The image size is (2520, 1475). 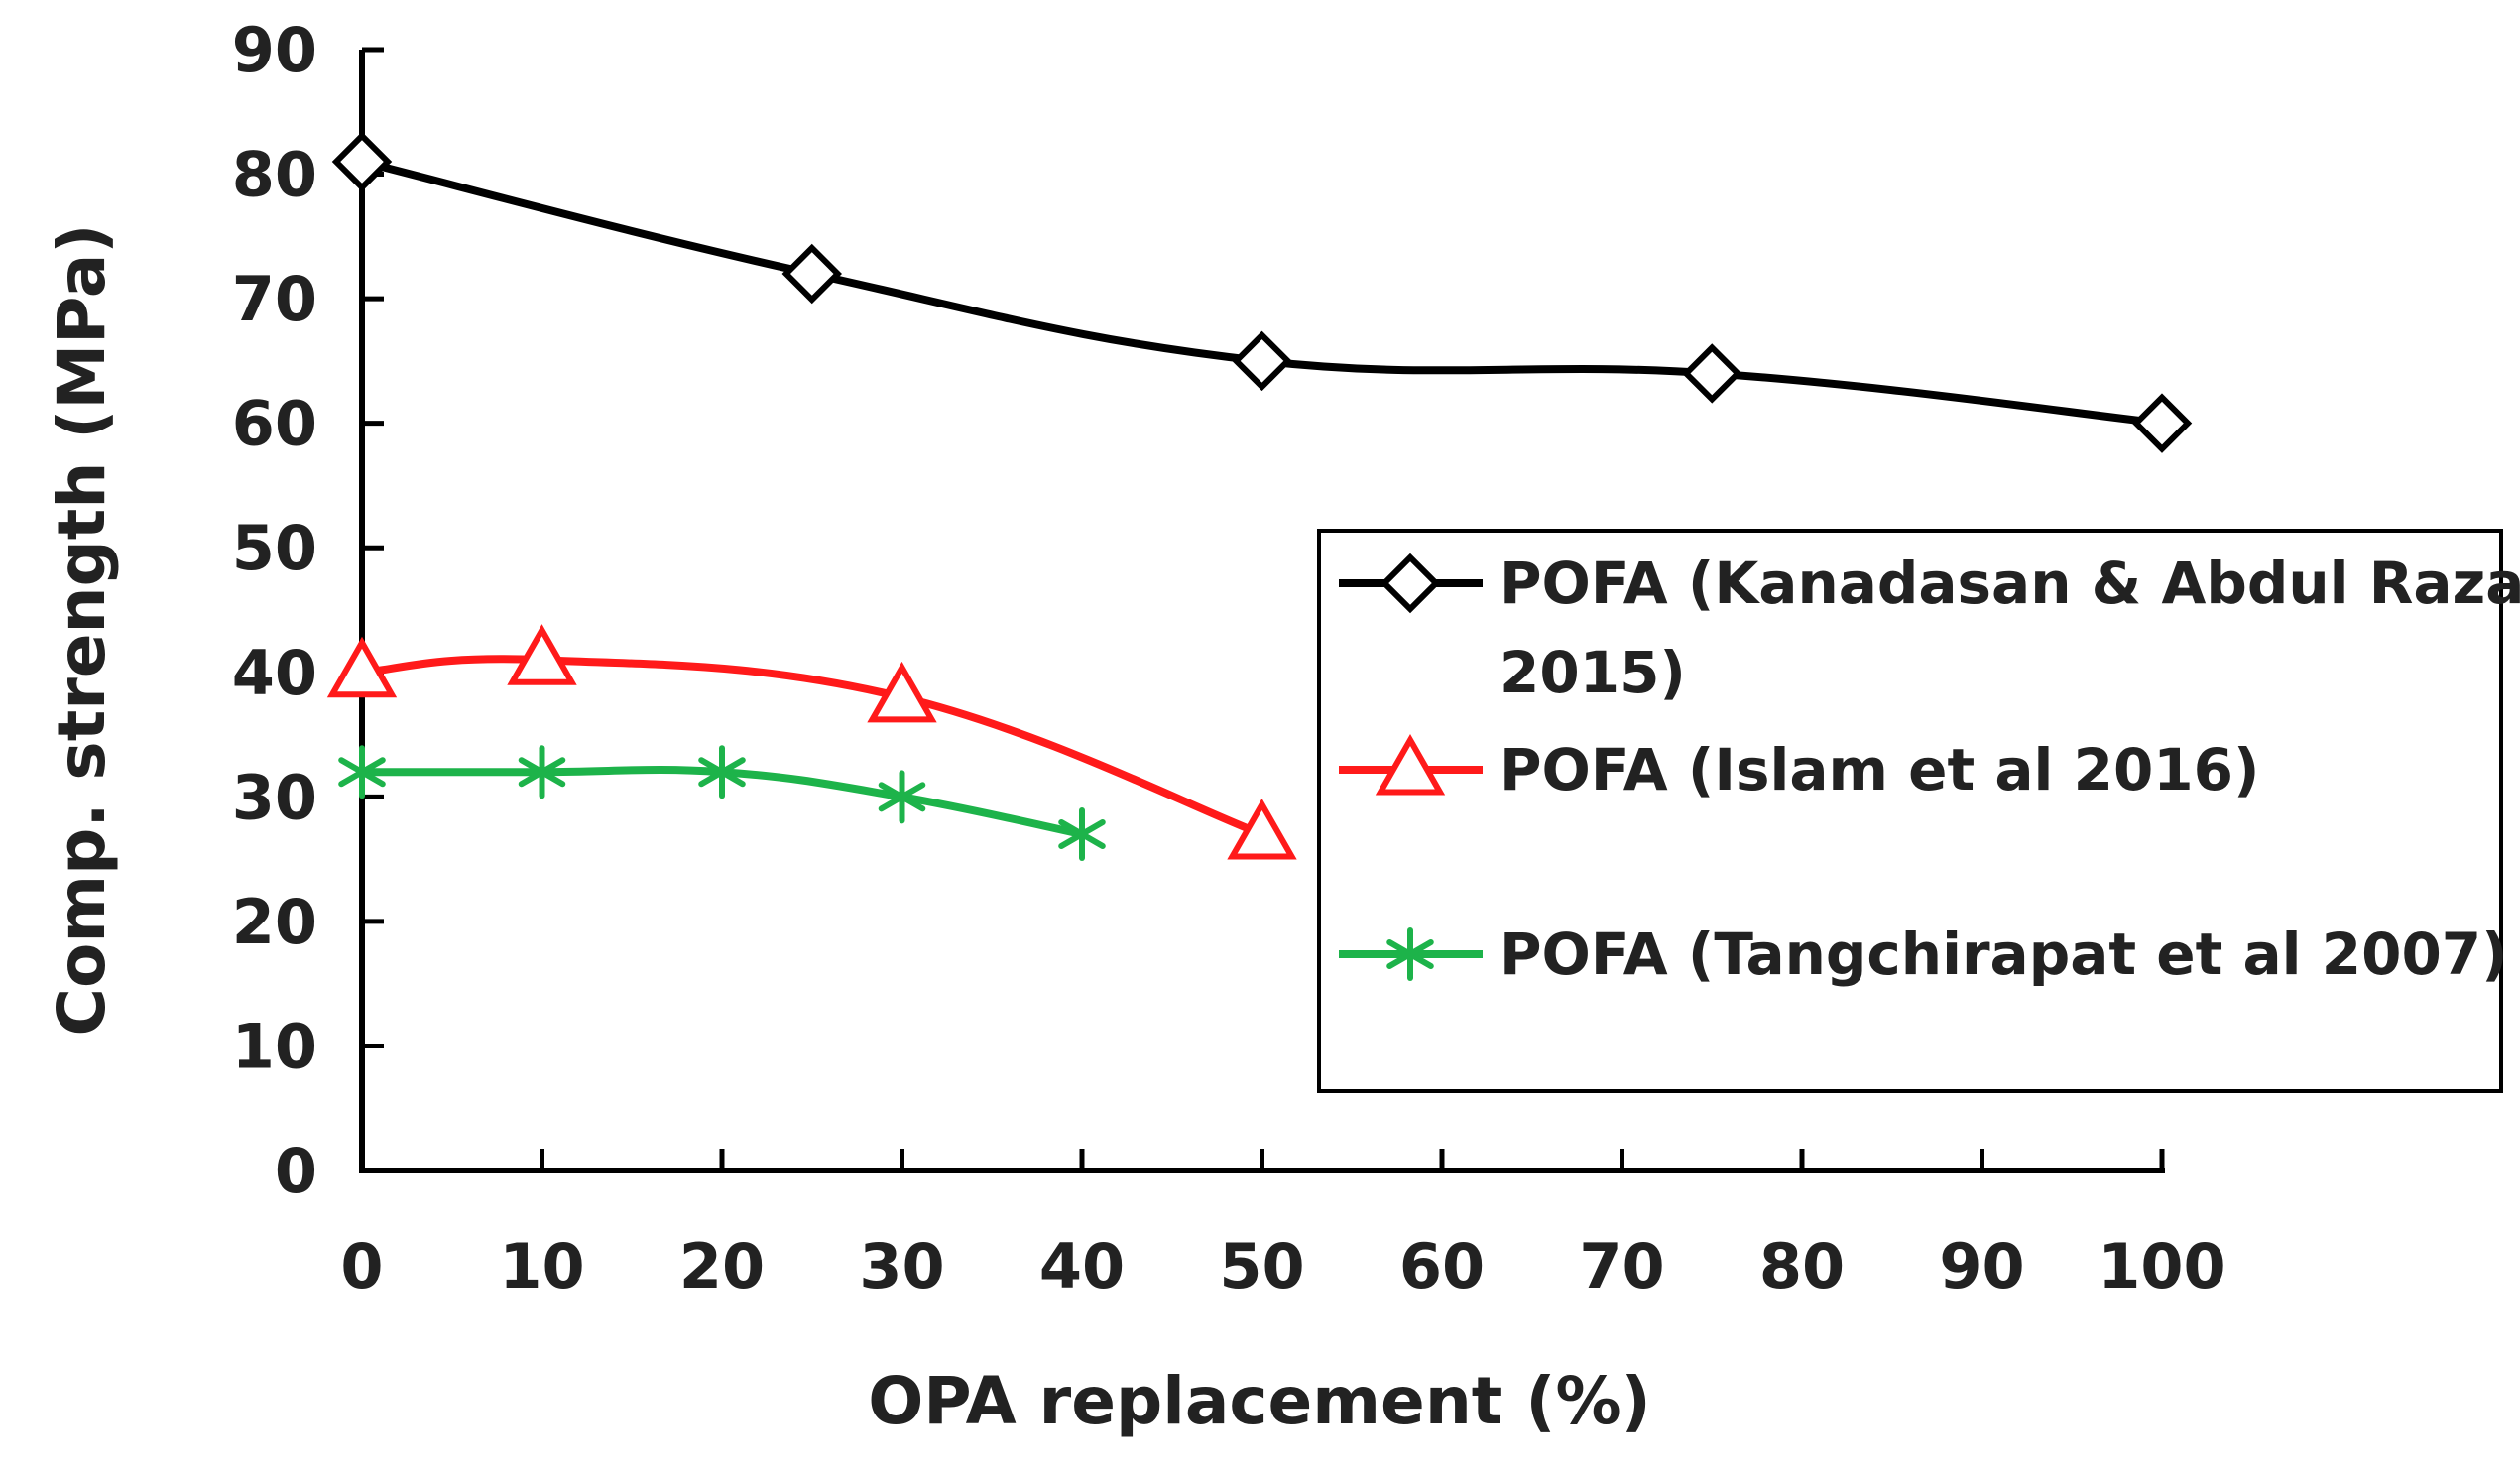 What do you see at coordinates (1880, 769) in the screenshot?
I see `legend-label: POFA (Islam et al 2016)` at bounding box center [1880, 769].